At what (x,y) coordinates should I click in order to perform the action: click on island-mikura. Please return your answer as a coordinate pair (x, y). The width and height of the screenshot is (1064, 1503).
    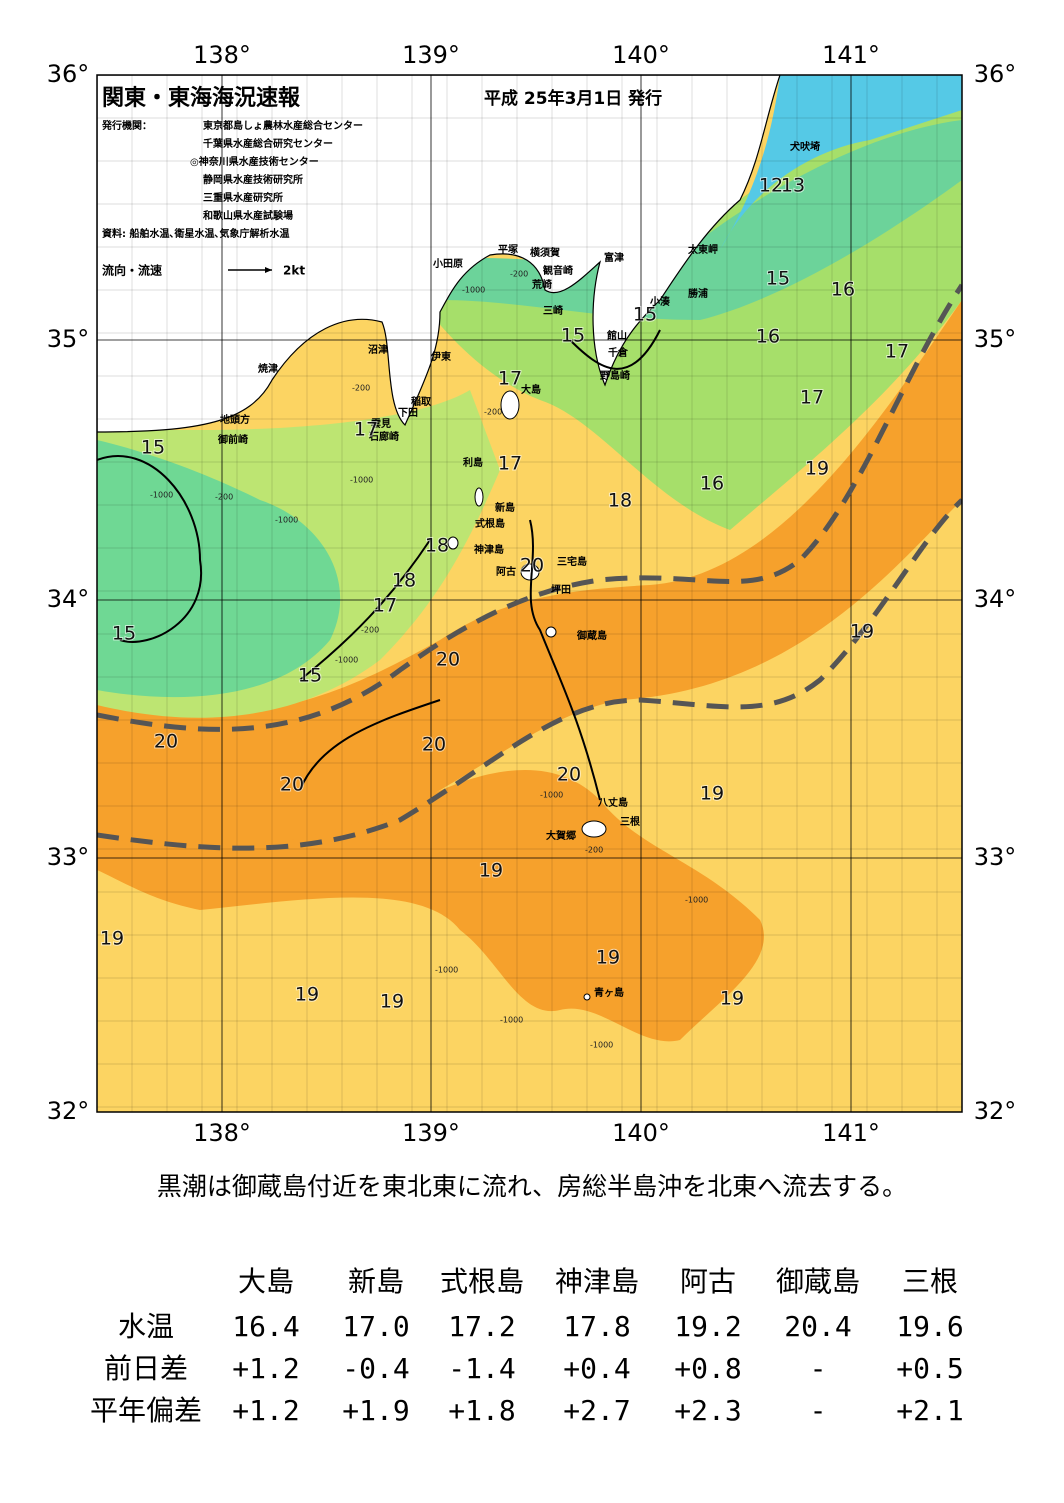
    Looking at the image, I should click on (551, 632).